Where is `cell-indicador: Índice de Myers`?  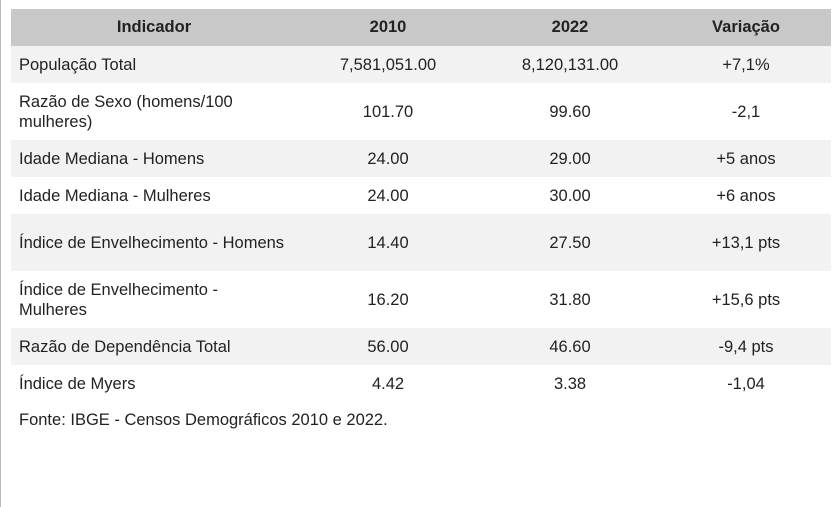 cell-indicador: Índice de Myers is located at coordinates (77, 383).